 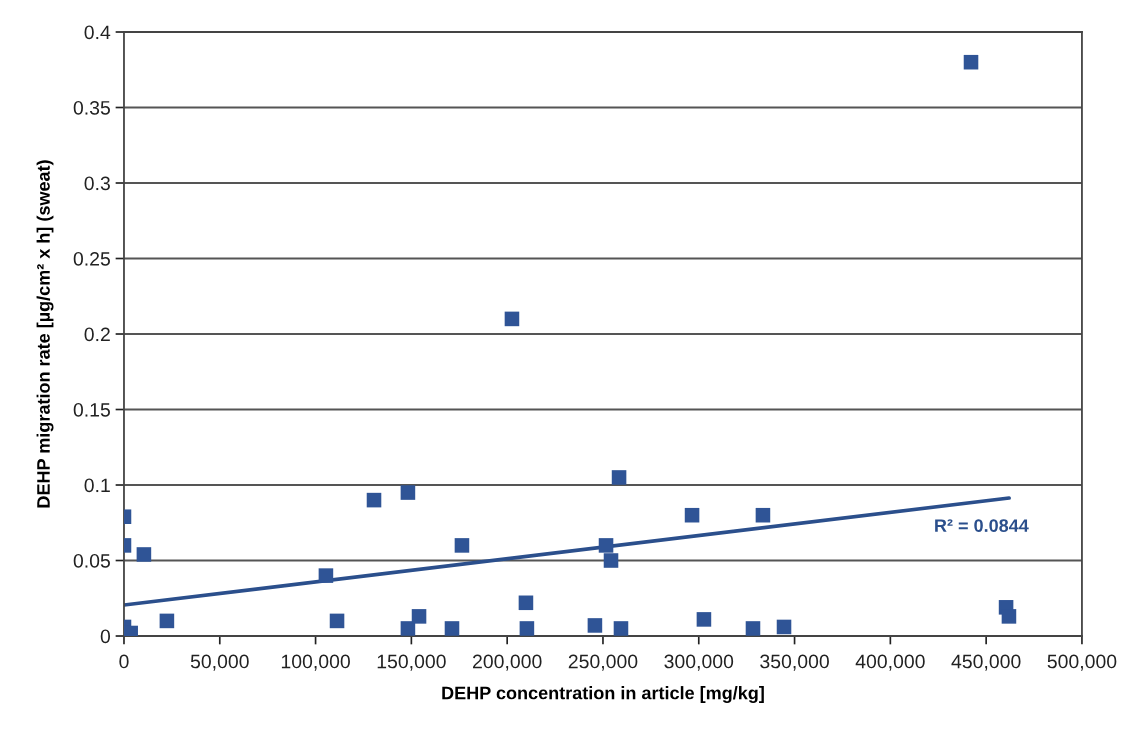 I want to click on x-tick-label: 100,000, so click(x=315, y=662).